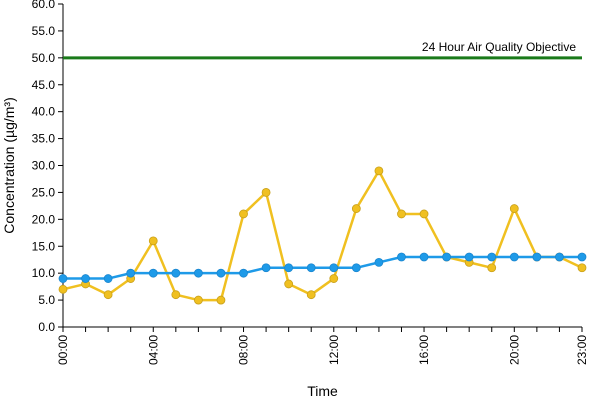 Image resolution: width=600 pixels, height=400 pixels. I want to click on y-axis-title: Concentration (µg/m³), so click(9, 165).